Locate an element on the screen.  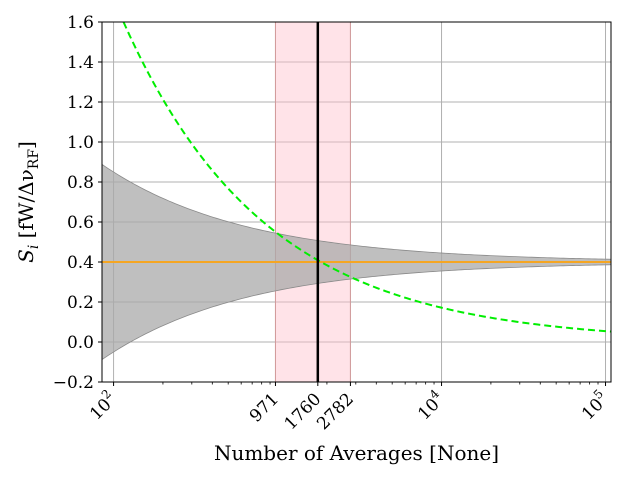
y-axis-label-unit-close: ] is located at coordinates (26, 145).